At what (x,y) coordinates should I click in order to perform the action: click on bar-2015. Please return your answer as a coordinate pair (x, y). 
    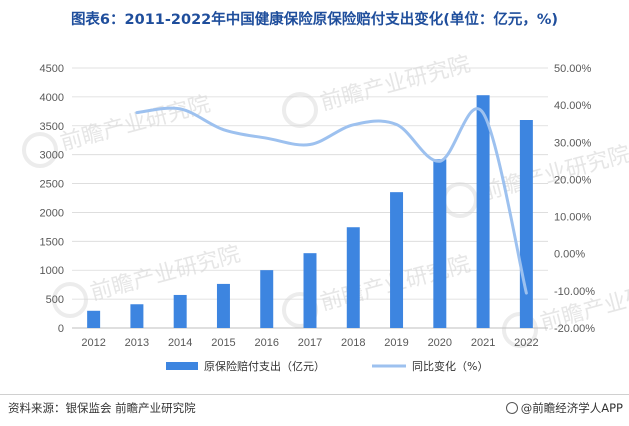
    Looking at the image, I should click on (223, 305).